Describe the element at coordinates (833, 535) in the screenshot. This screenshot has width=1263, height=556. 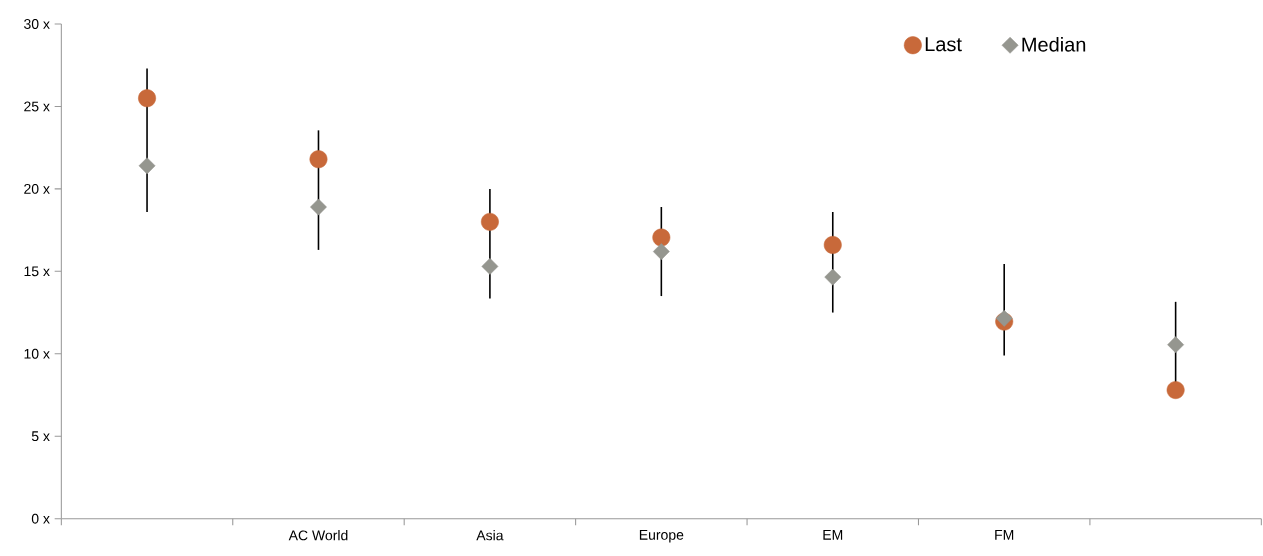
I see `x-tick-label: EM` at that location.